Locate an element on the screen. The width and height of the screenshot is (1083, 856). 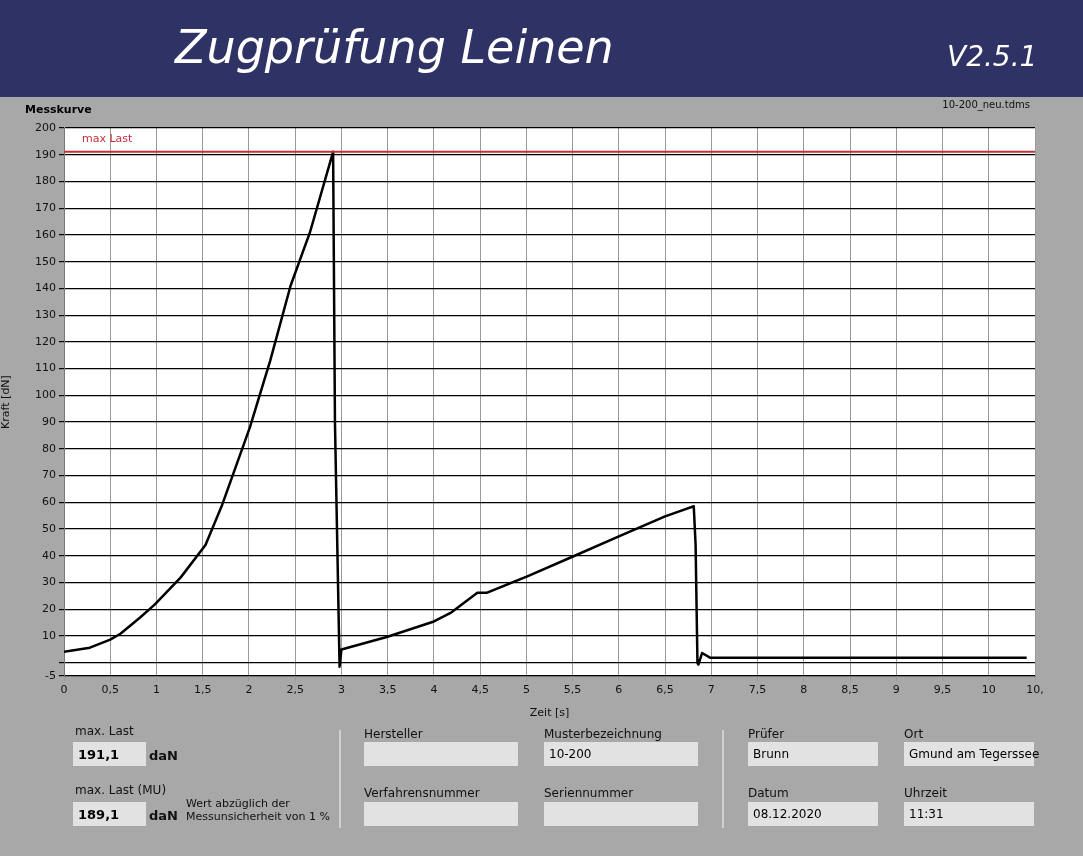
x-tick-label: 3 is located at coordinates (341, 690).